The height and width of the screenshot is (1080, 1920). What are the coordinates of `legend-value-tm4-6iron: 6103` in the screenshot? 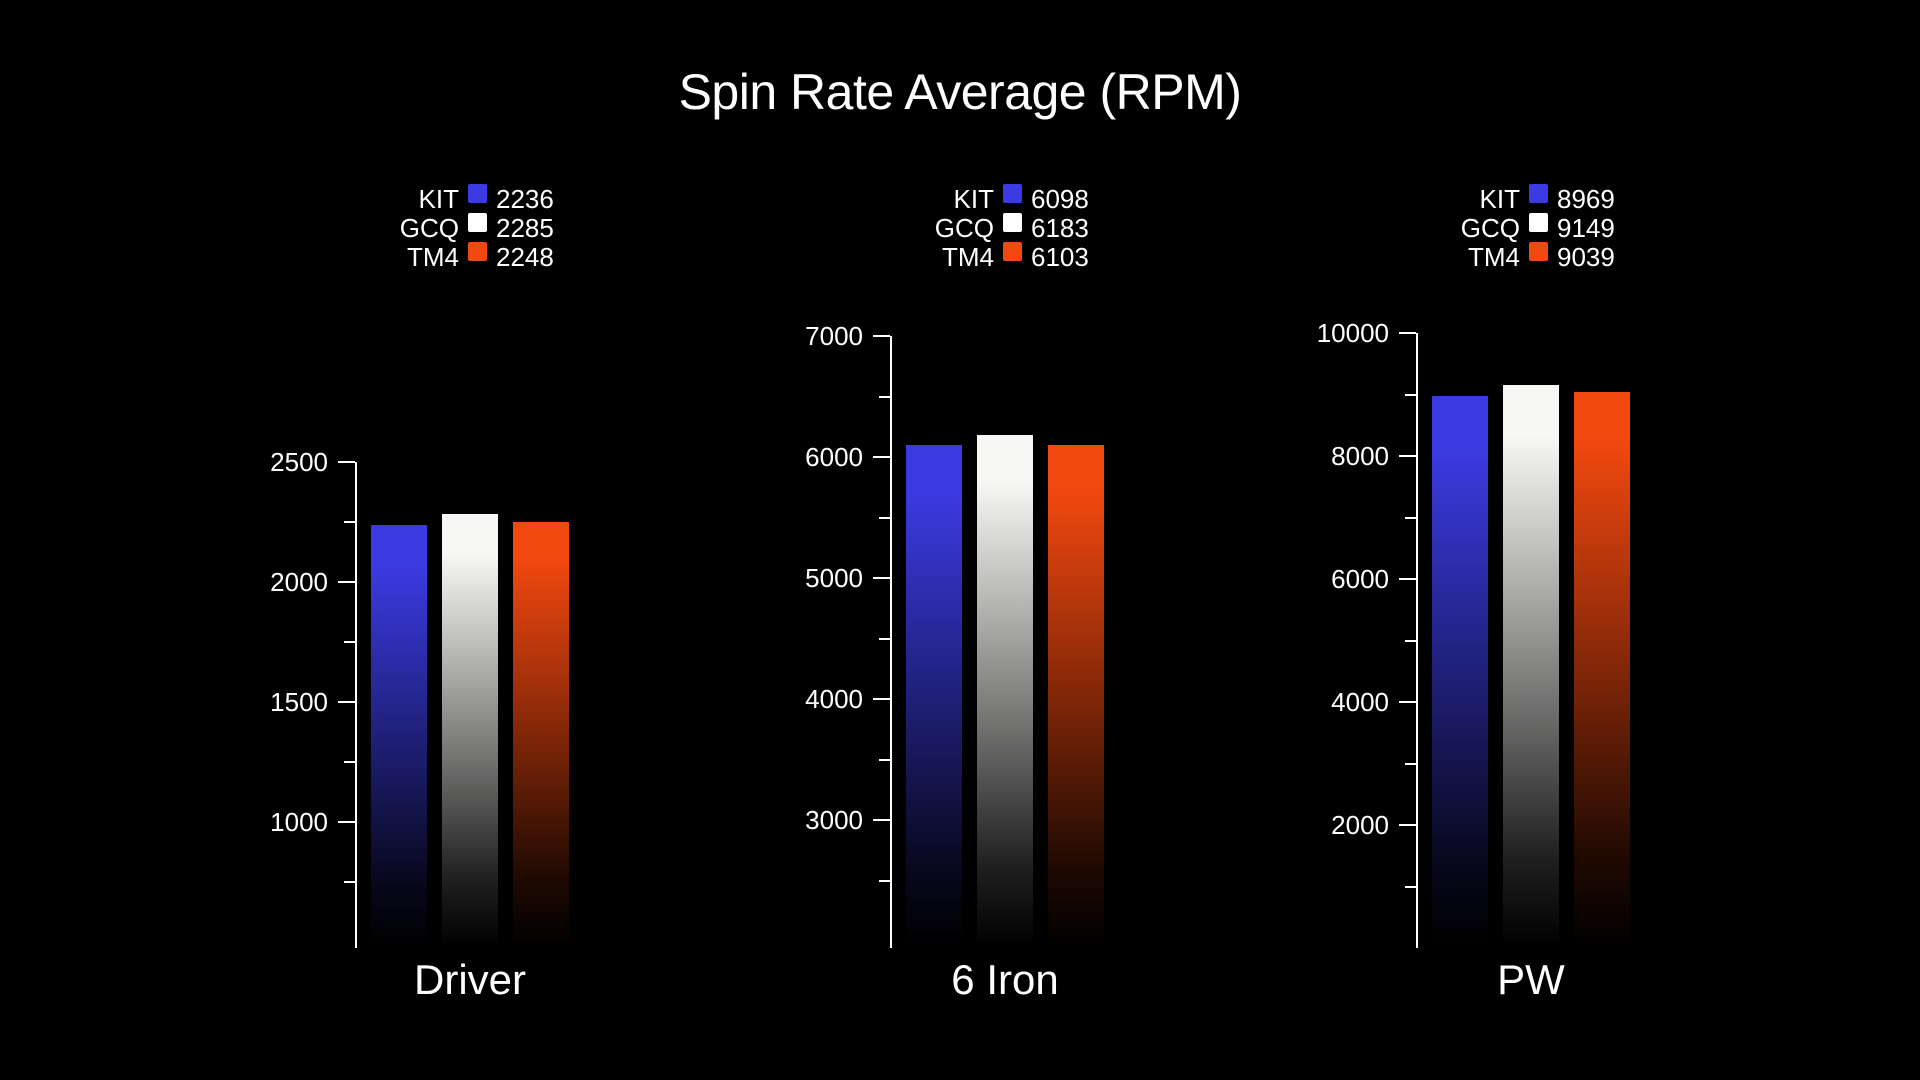 It's located at (1060, 257).